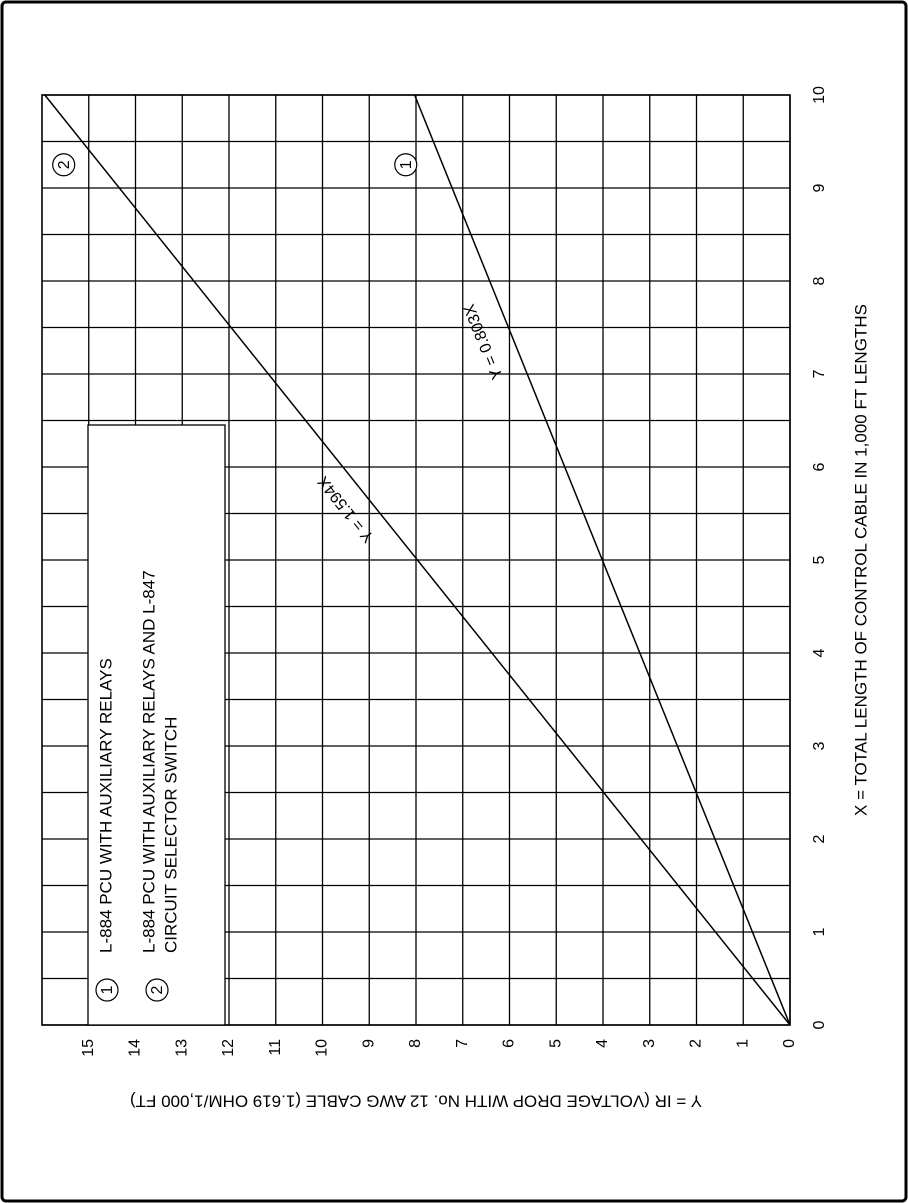 The width and height of the screenshot is (908, 1203). I want to click on x-tick-label: 5, so click(819, 559).